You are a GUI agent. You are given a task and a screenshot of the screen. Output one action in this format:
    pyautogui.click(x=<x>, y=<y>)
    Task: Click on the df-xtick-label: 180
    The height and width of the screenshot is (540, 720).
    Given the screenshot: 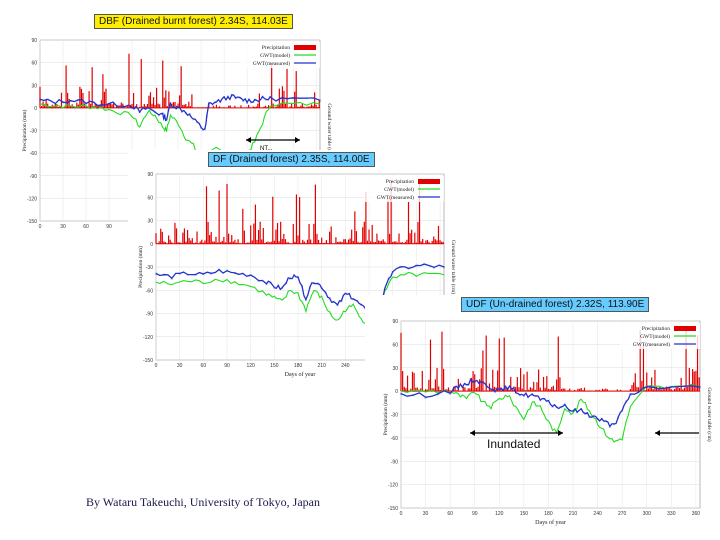 What is the action you would take?
    pyautogui.click(x=298, y=366)
    